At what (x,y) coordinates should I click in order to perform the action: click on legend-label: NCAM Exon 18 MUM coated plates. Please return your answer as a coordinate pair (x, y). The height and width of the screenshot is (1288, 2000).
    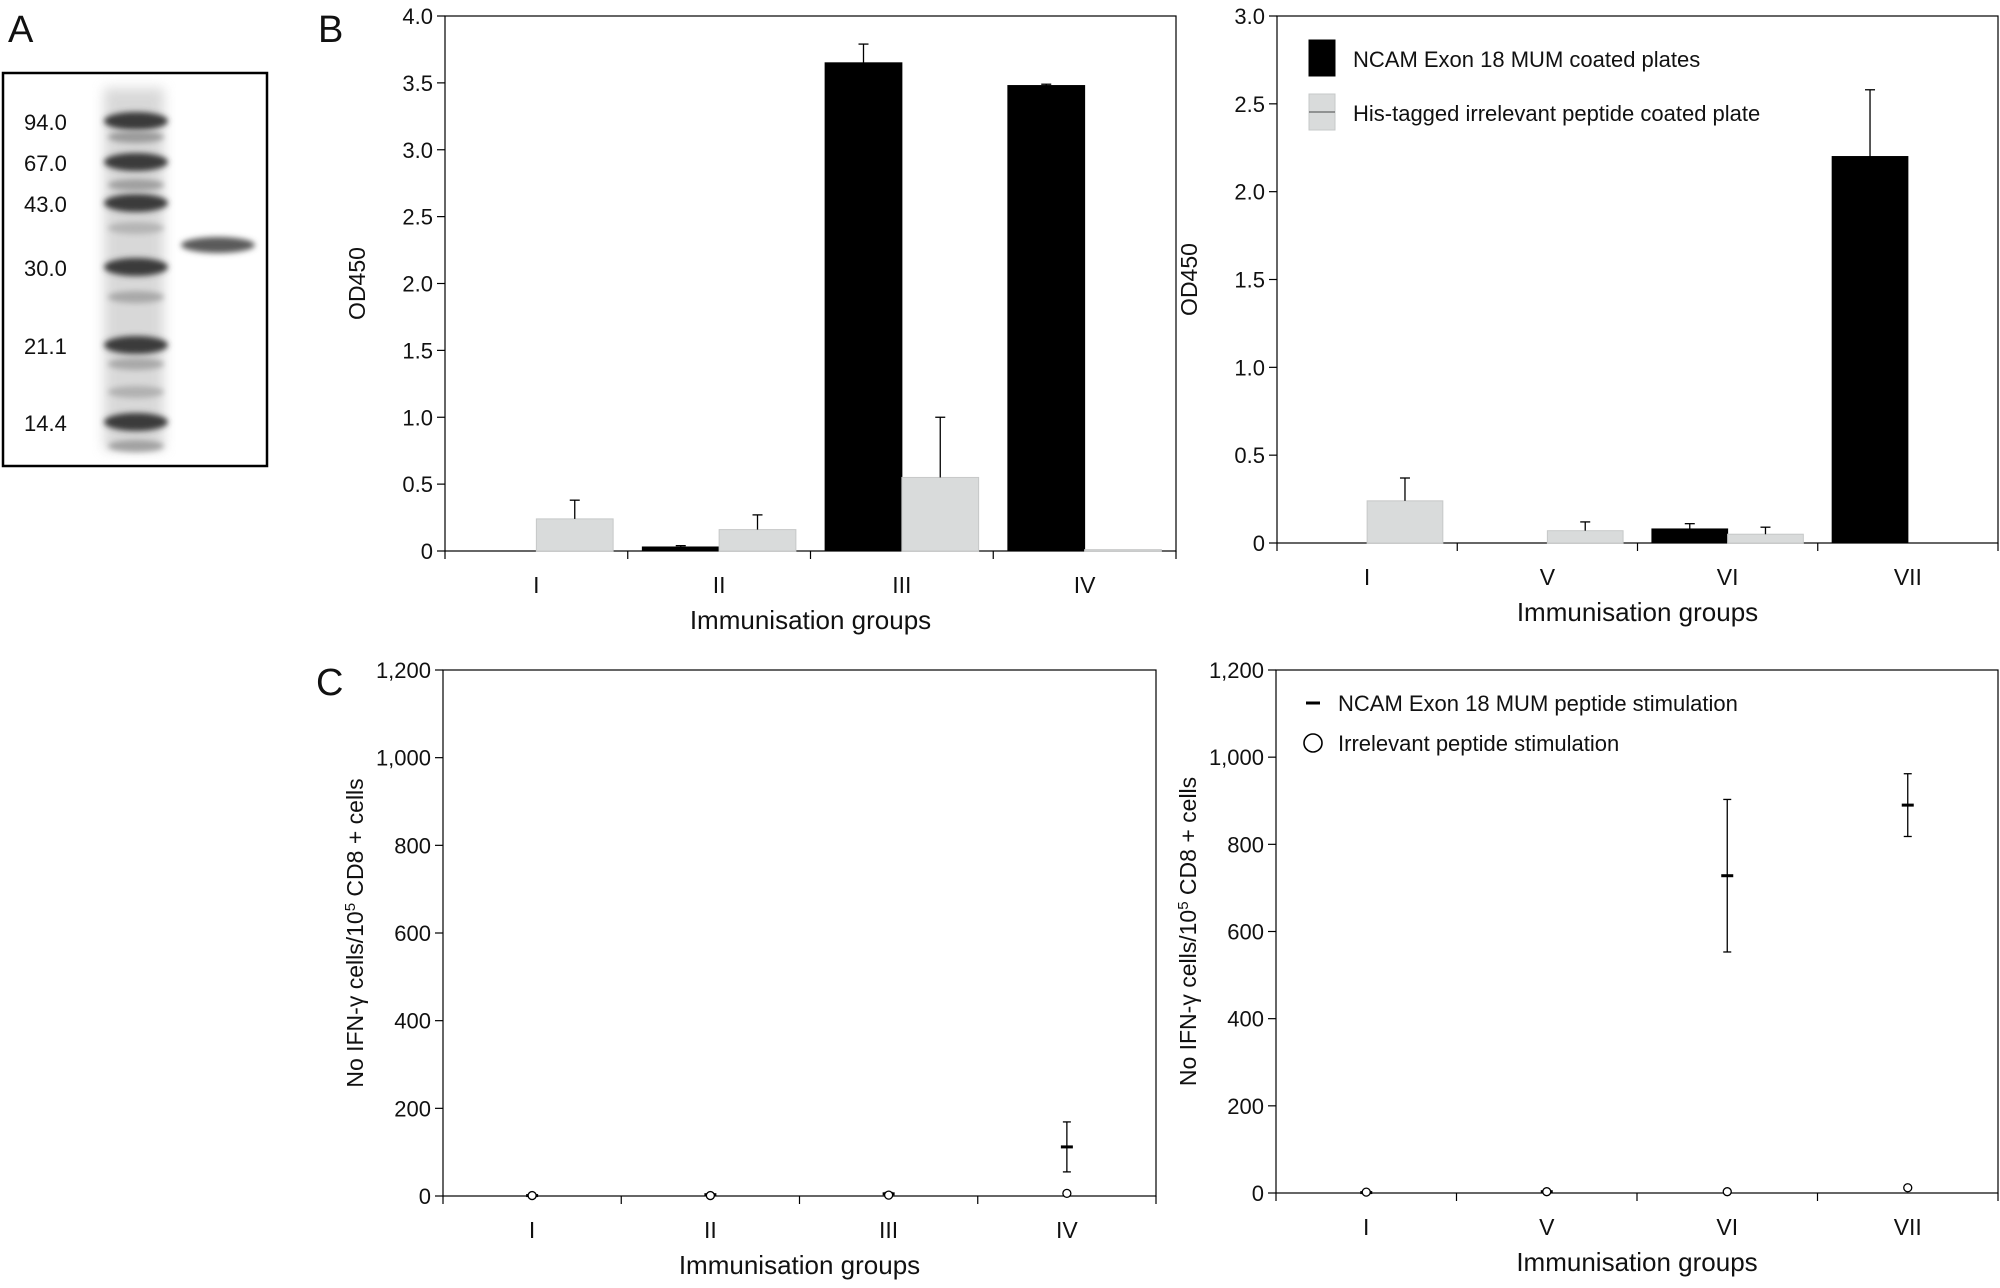
    Looking at the image, I should click on (1526, 59).